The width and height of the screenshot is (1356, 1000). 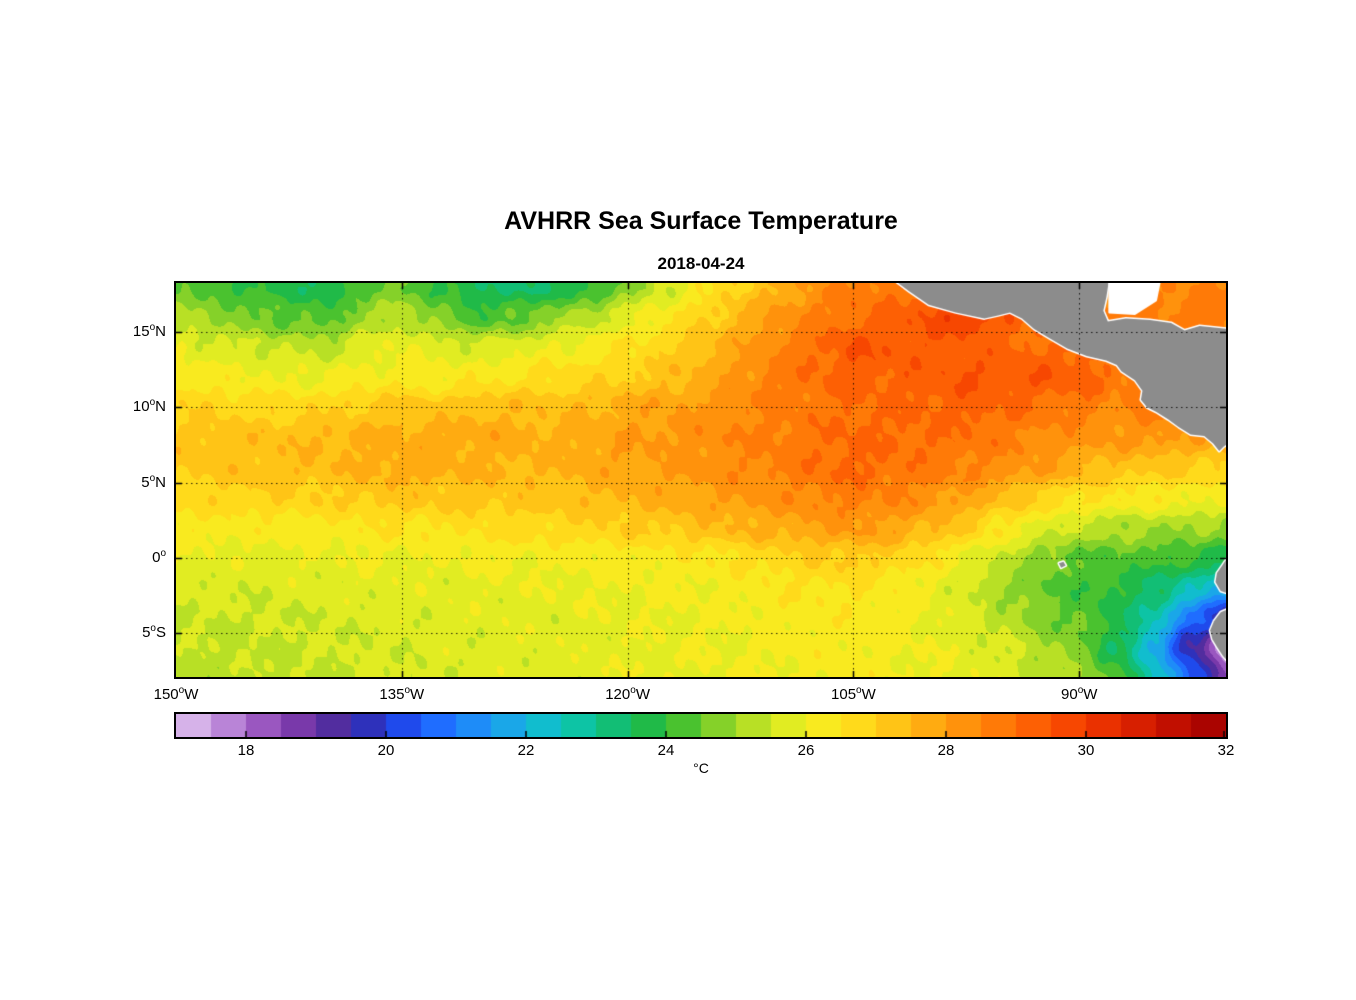 What do you see at coordinates (666, 750) in the screenshot?
I see `colorbar-tick-label: 24` at bounding box center [666, 750].